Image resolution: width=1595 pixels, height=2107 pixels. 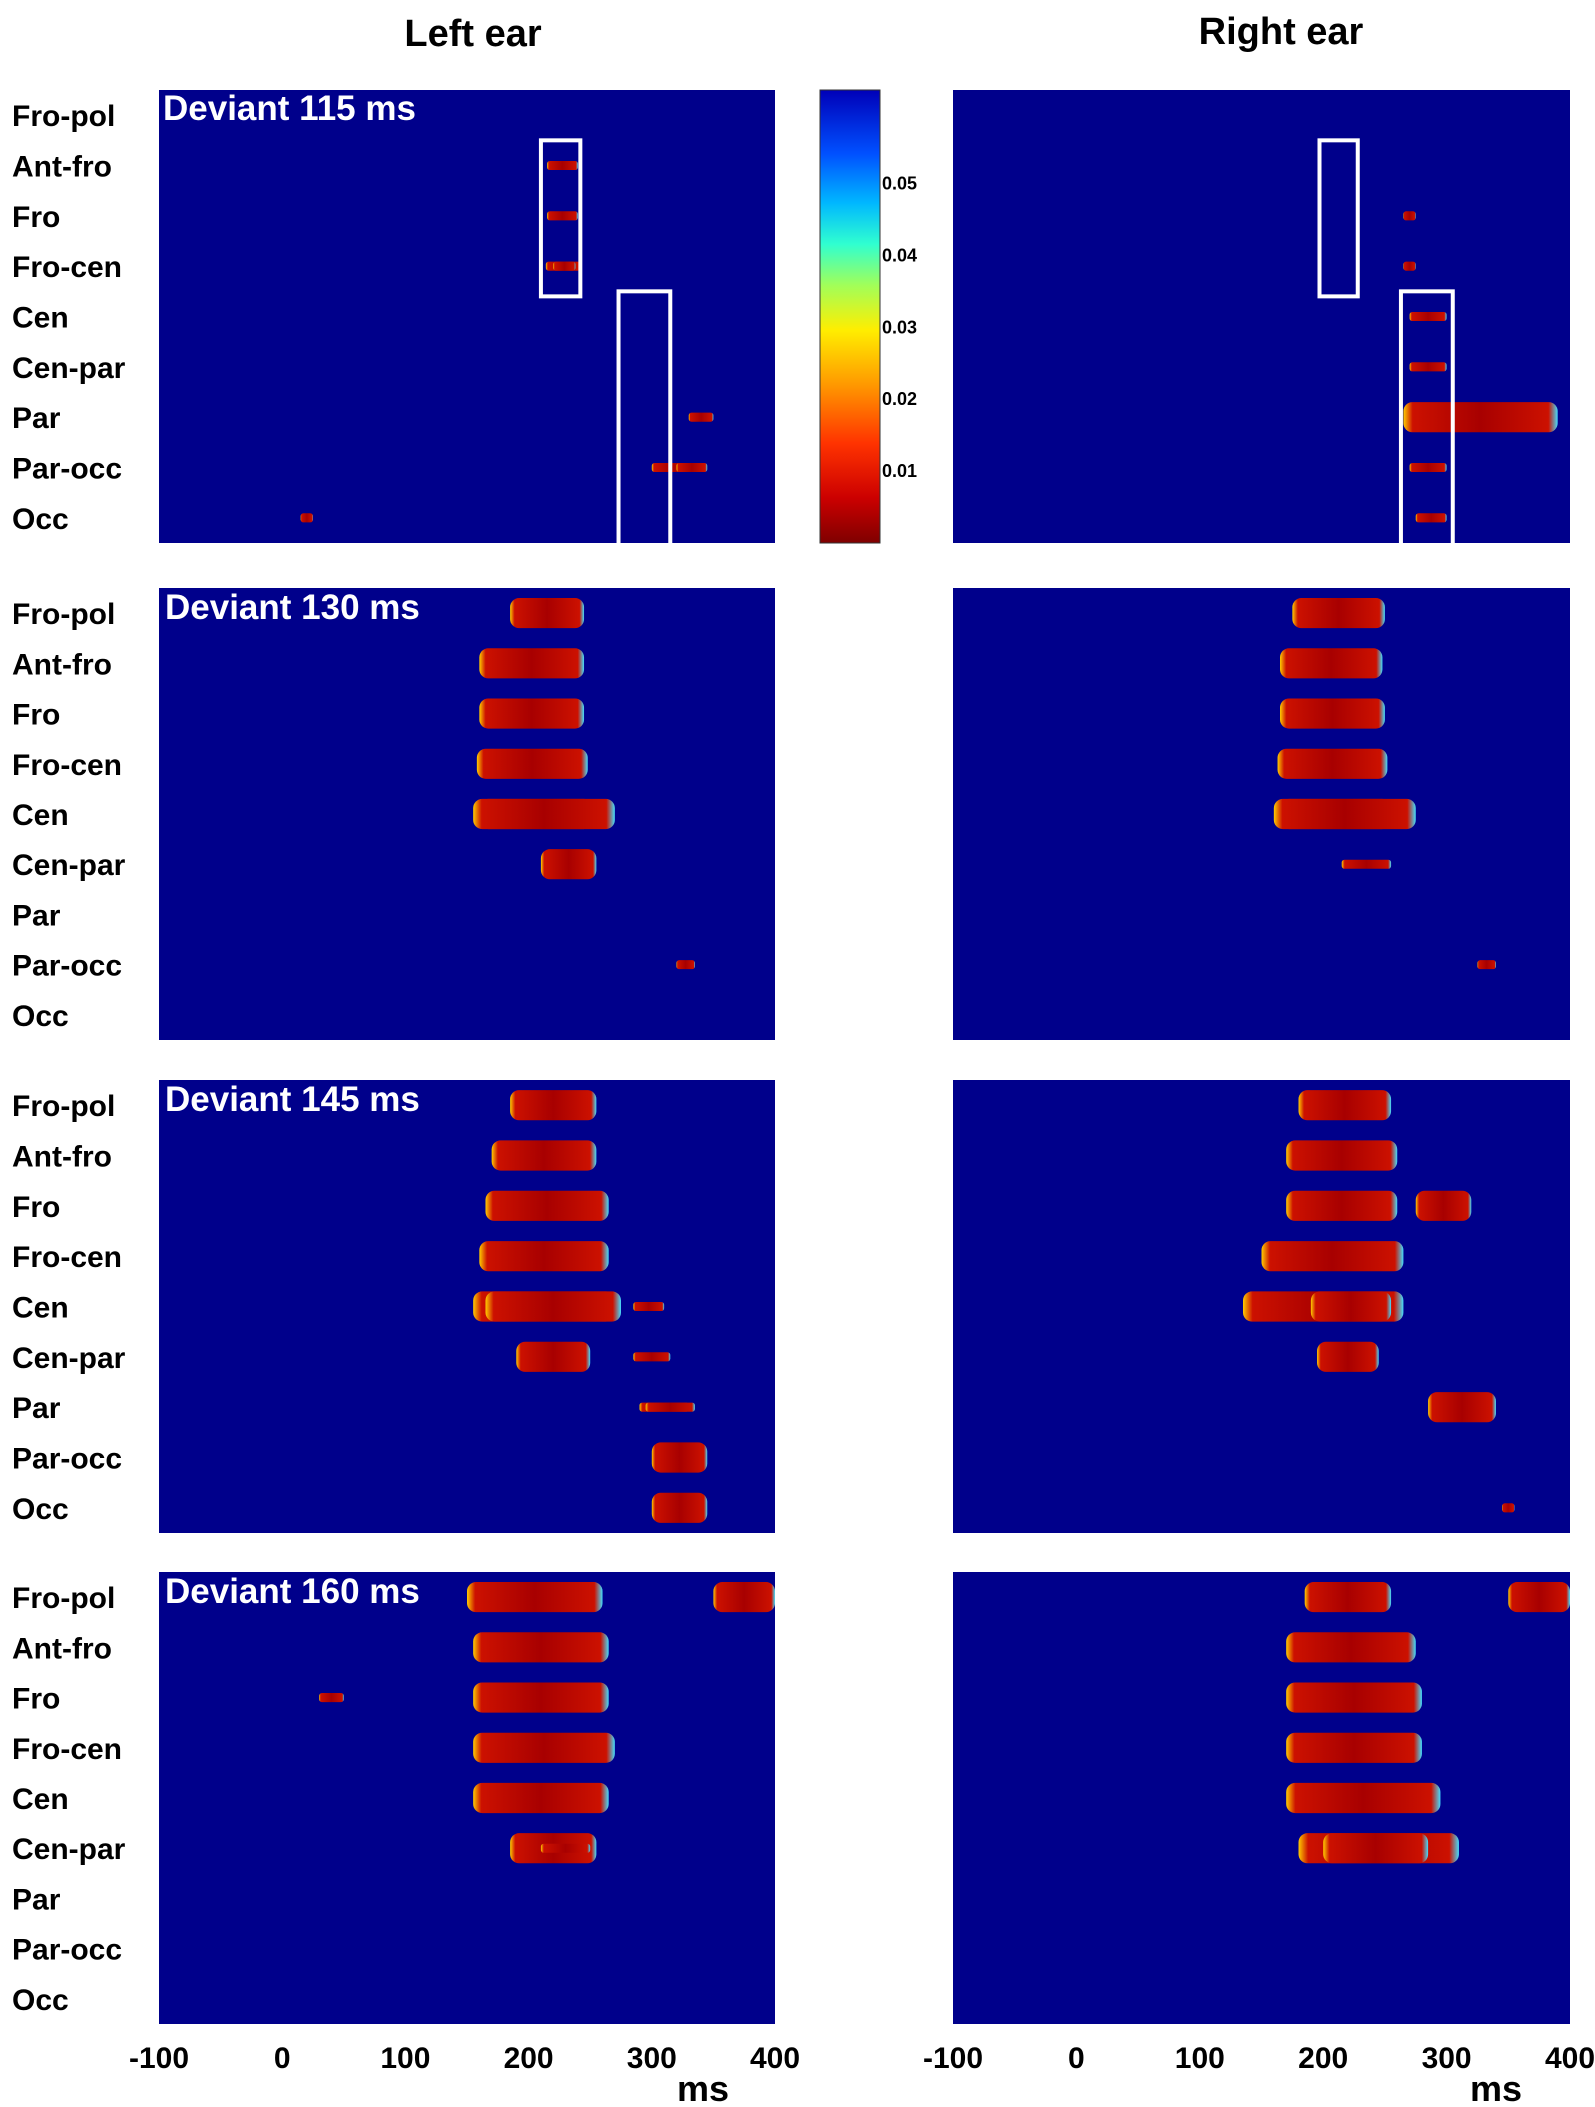 What do you see at coordinates (899, 327) in the screenshot?
I see `colorbar-ticks: 0.05 0.04 0.03 0.02 0.01` at bounding box center [899, 327].